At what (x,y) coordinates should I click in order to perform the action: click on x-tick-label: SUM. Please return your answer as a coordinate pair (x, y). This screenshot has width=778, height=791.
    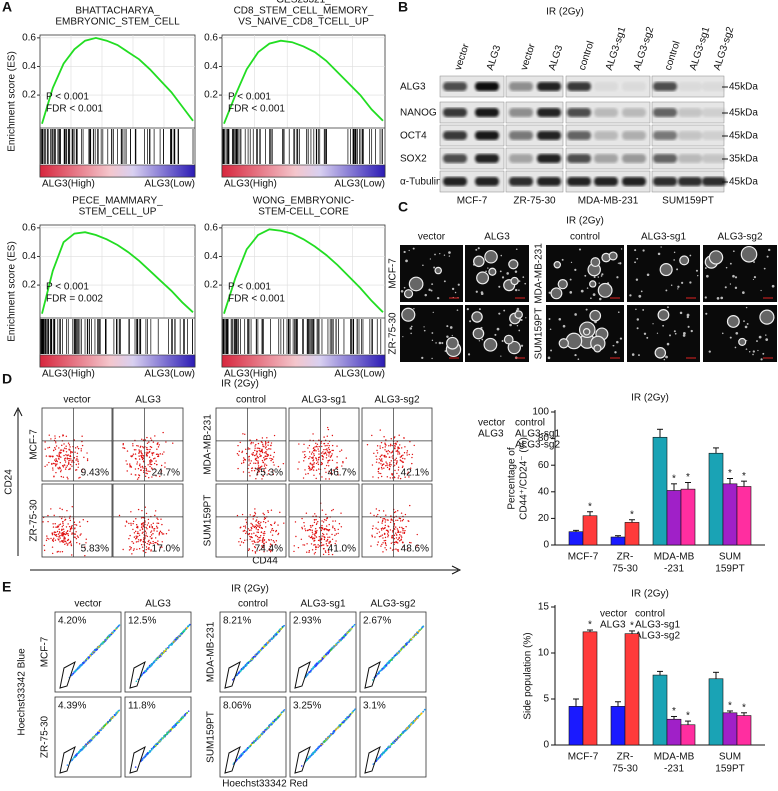
    Looking at the image, I should click on (730, 557).